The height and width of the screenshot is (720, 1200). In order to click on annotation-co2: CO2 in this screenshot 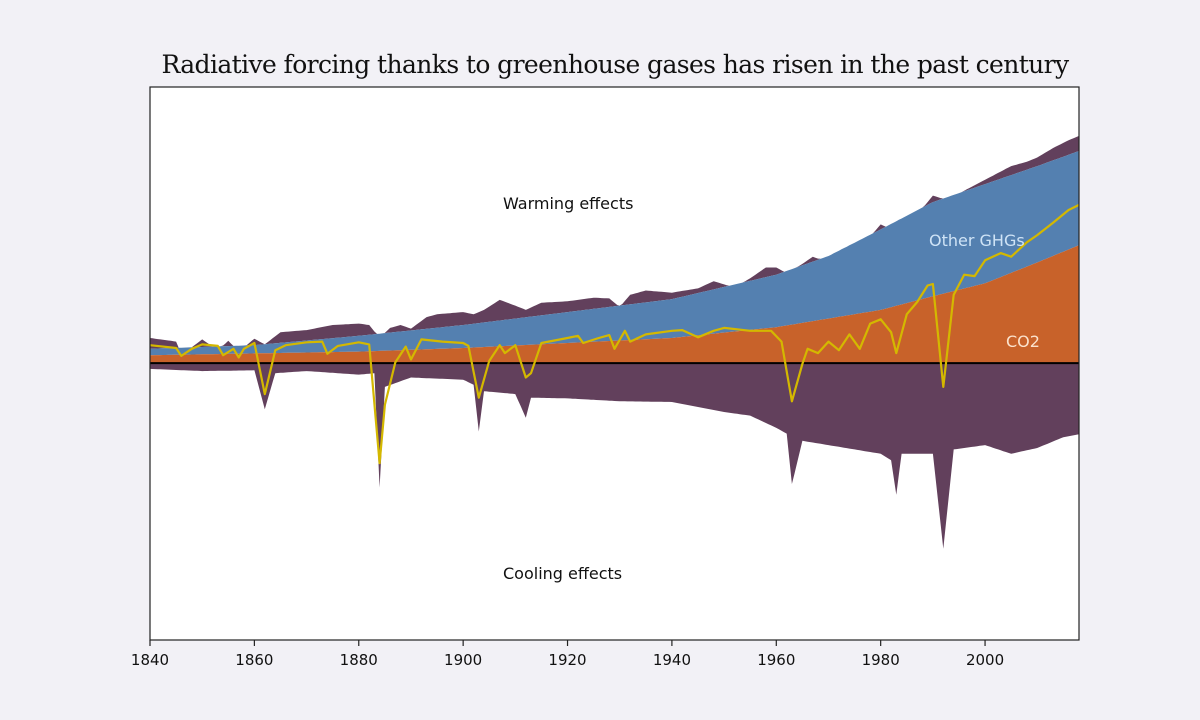, I will do `click(1023, 341)`.